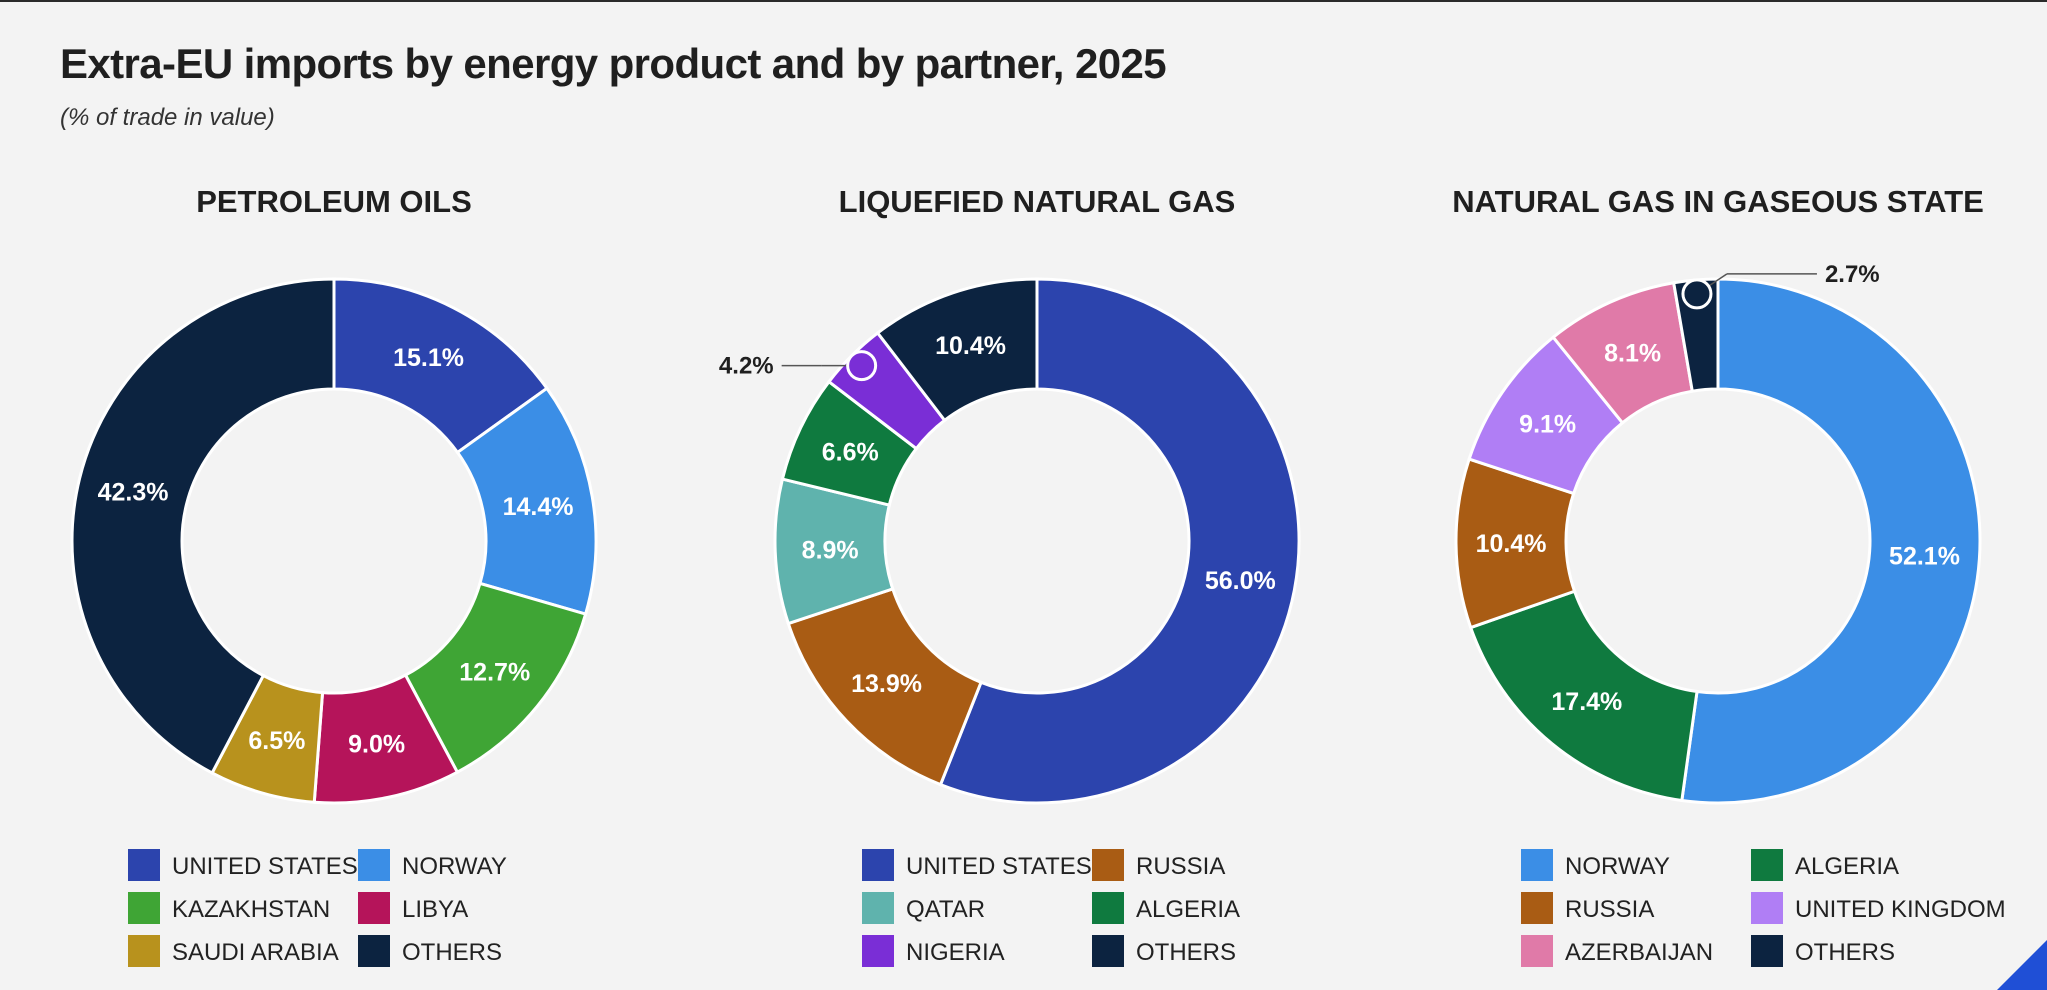 Image resolution: width=2047 pixels, height=990 pixels. Describe the element at coordinates (1767, 908) in the screenshot. I see `legend-swatch-united-kingdom` at that location.